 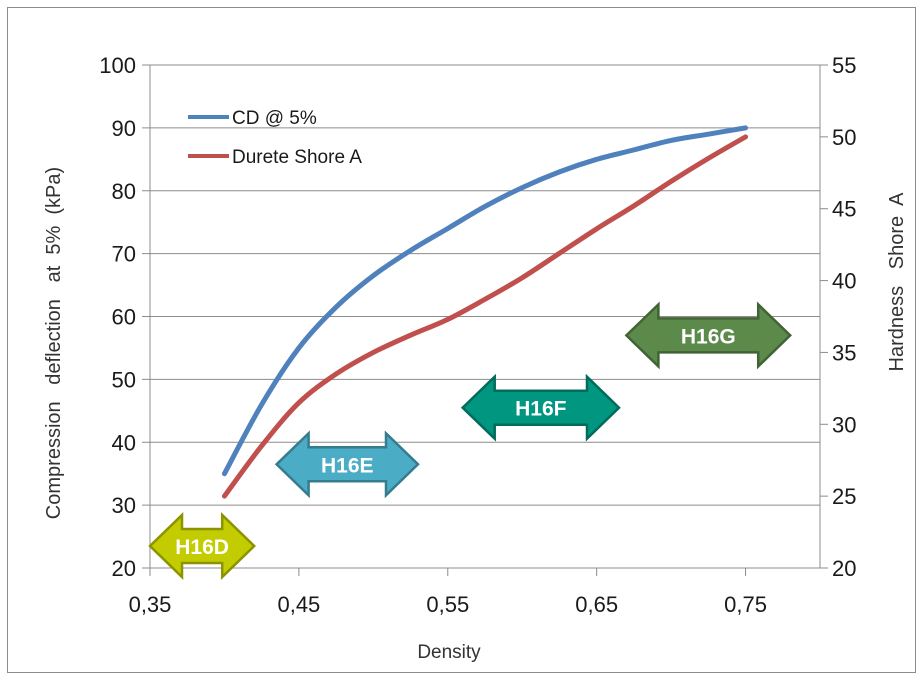 I want to click on legend: CD @ 5% Durete Shore A, so click(x=275, y=138).